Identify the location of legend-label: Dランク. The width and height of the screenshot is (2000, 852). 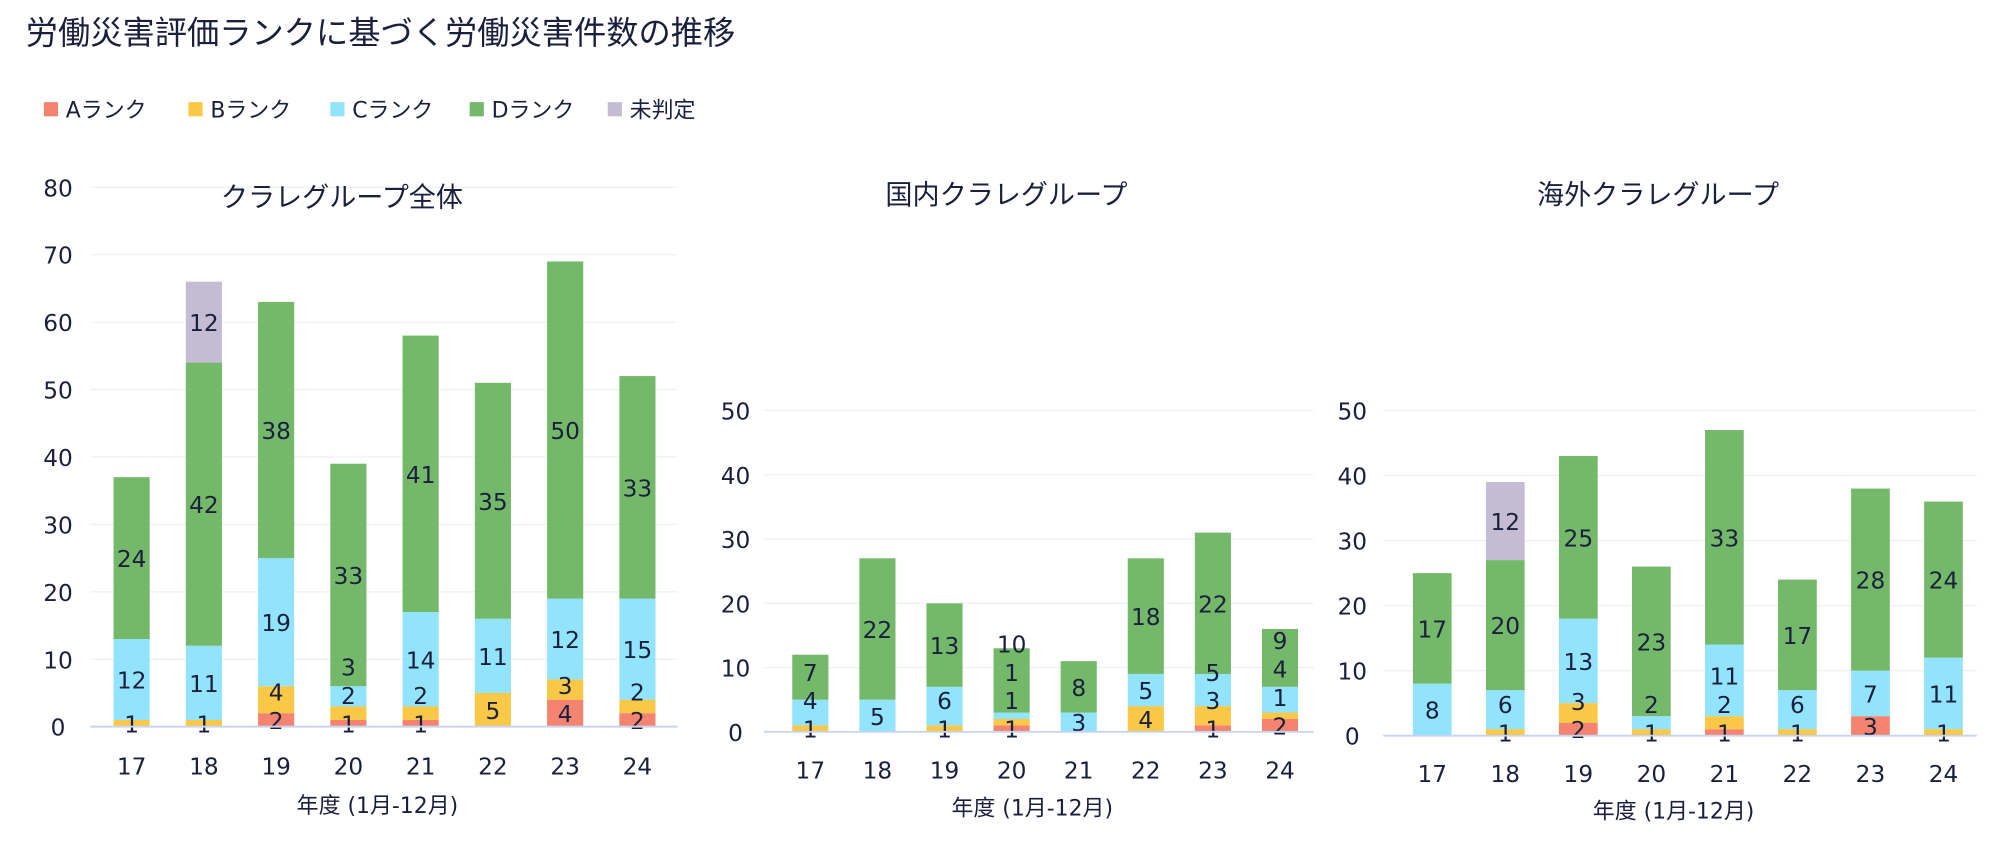
(533, 111).